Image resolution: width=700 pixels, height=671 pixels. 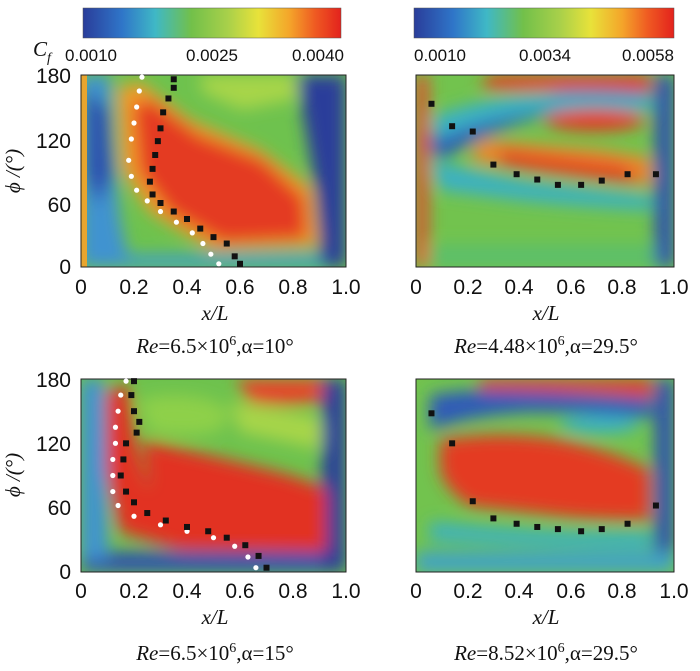 I want to click on colorbar-tick: 0.0040, so click(x=318, y=55).